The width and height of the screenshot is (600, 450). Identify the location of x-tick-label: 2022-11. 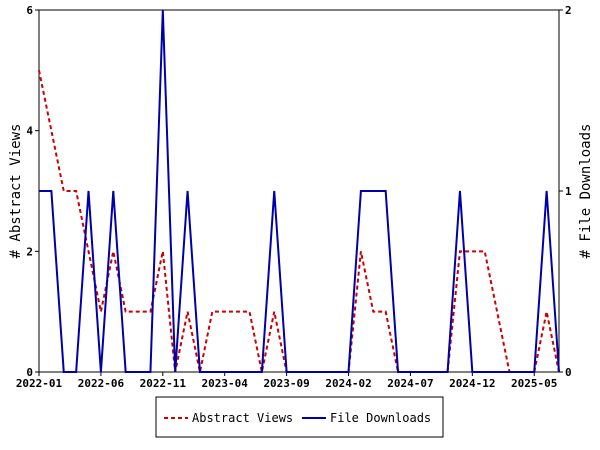
(163, 383).